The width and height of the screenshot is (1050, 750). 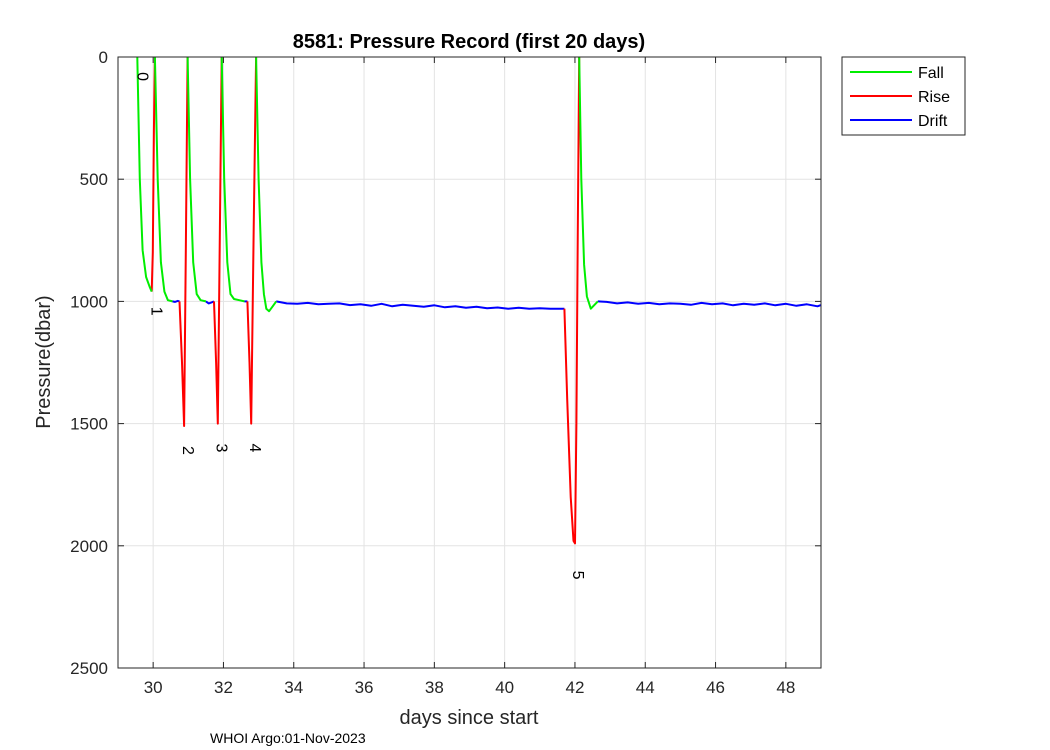 I want to click on x-tick-label: 38, so click(x=434, y=687).